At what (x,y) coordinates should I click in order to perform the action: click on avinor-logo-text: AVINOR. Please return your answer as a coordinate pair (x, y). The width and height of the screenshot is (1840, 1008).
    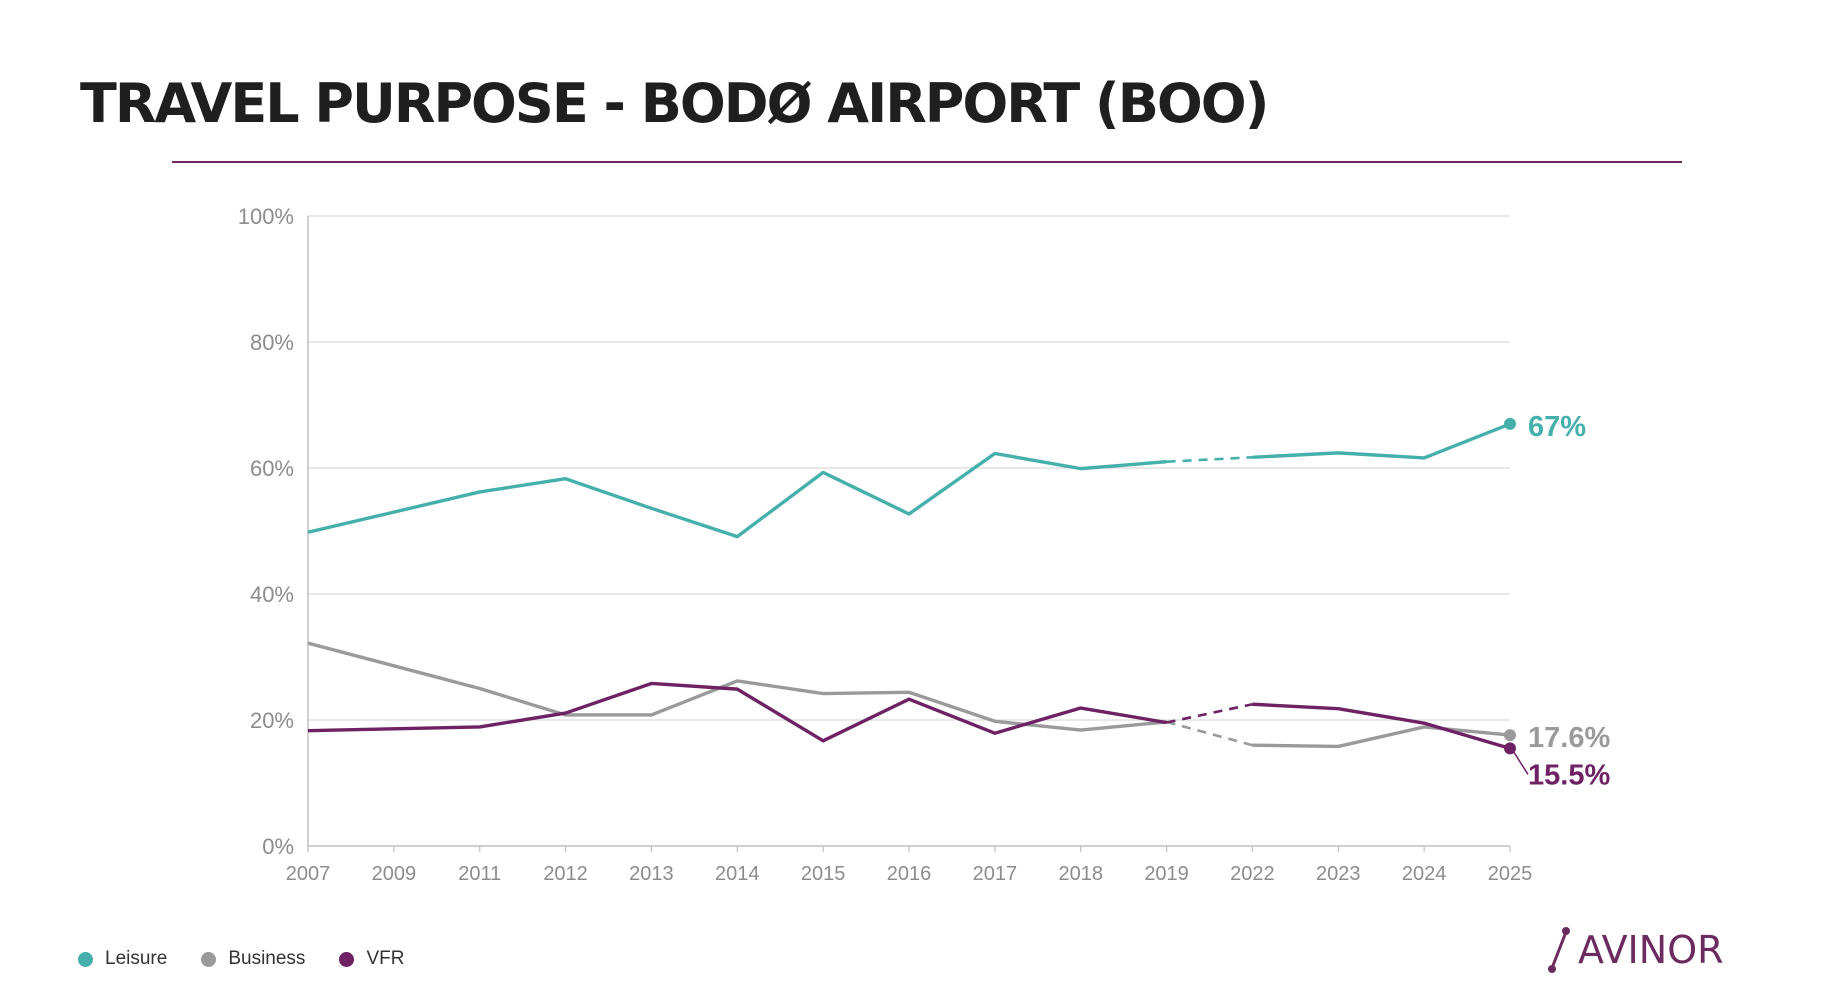
    Looking at the image, I should click on (1651, 950).